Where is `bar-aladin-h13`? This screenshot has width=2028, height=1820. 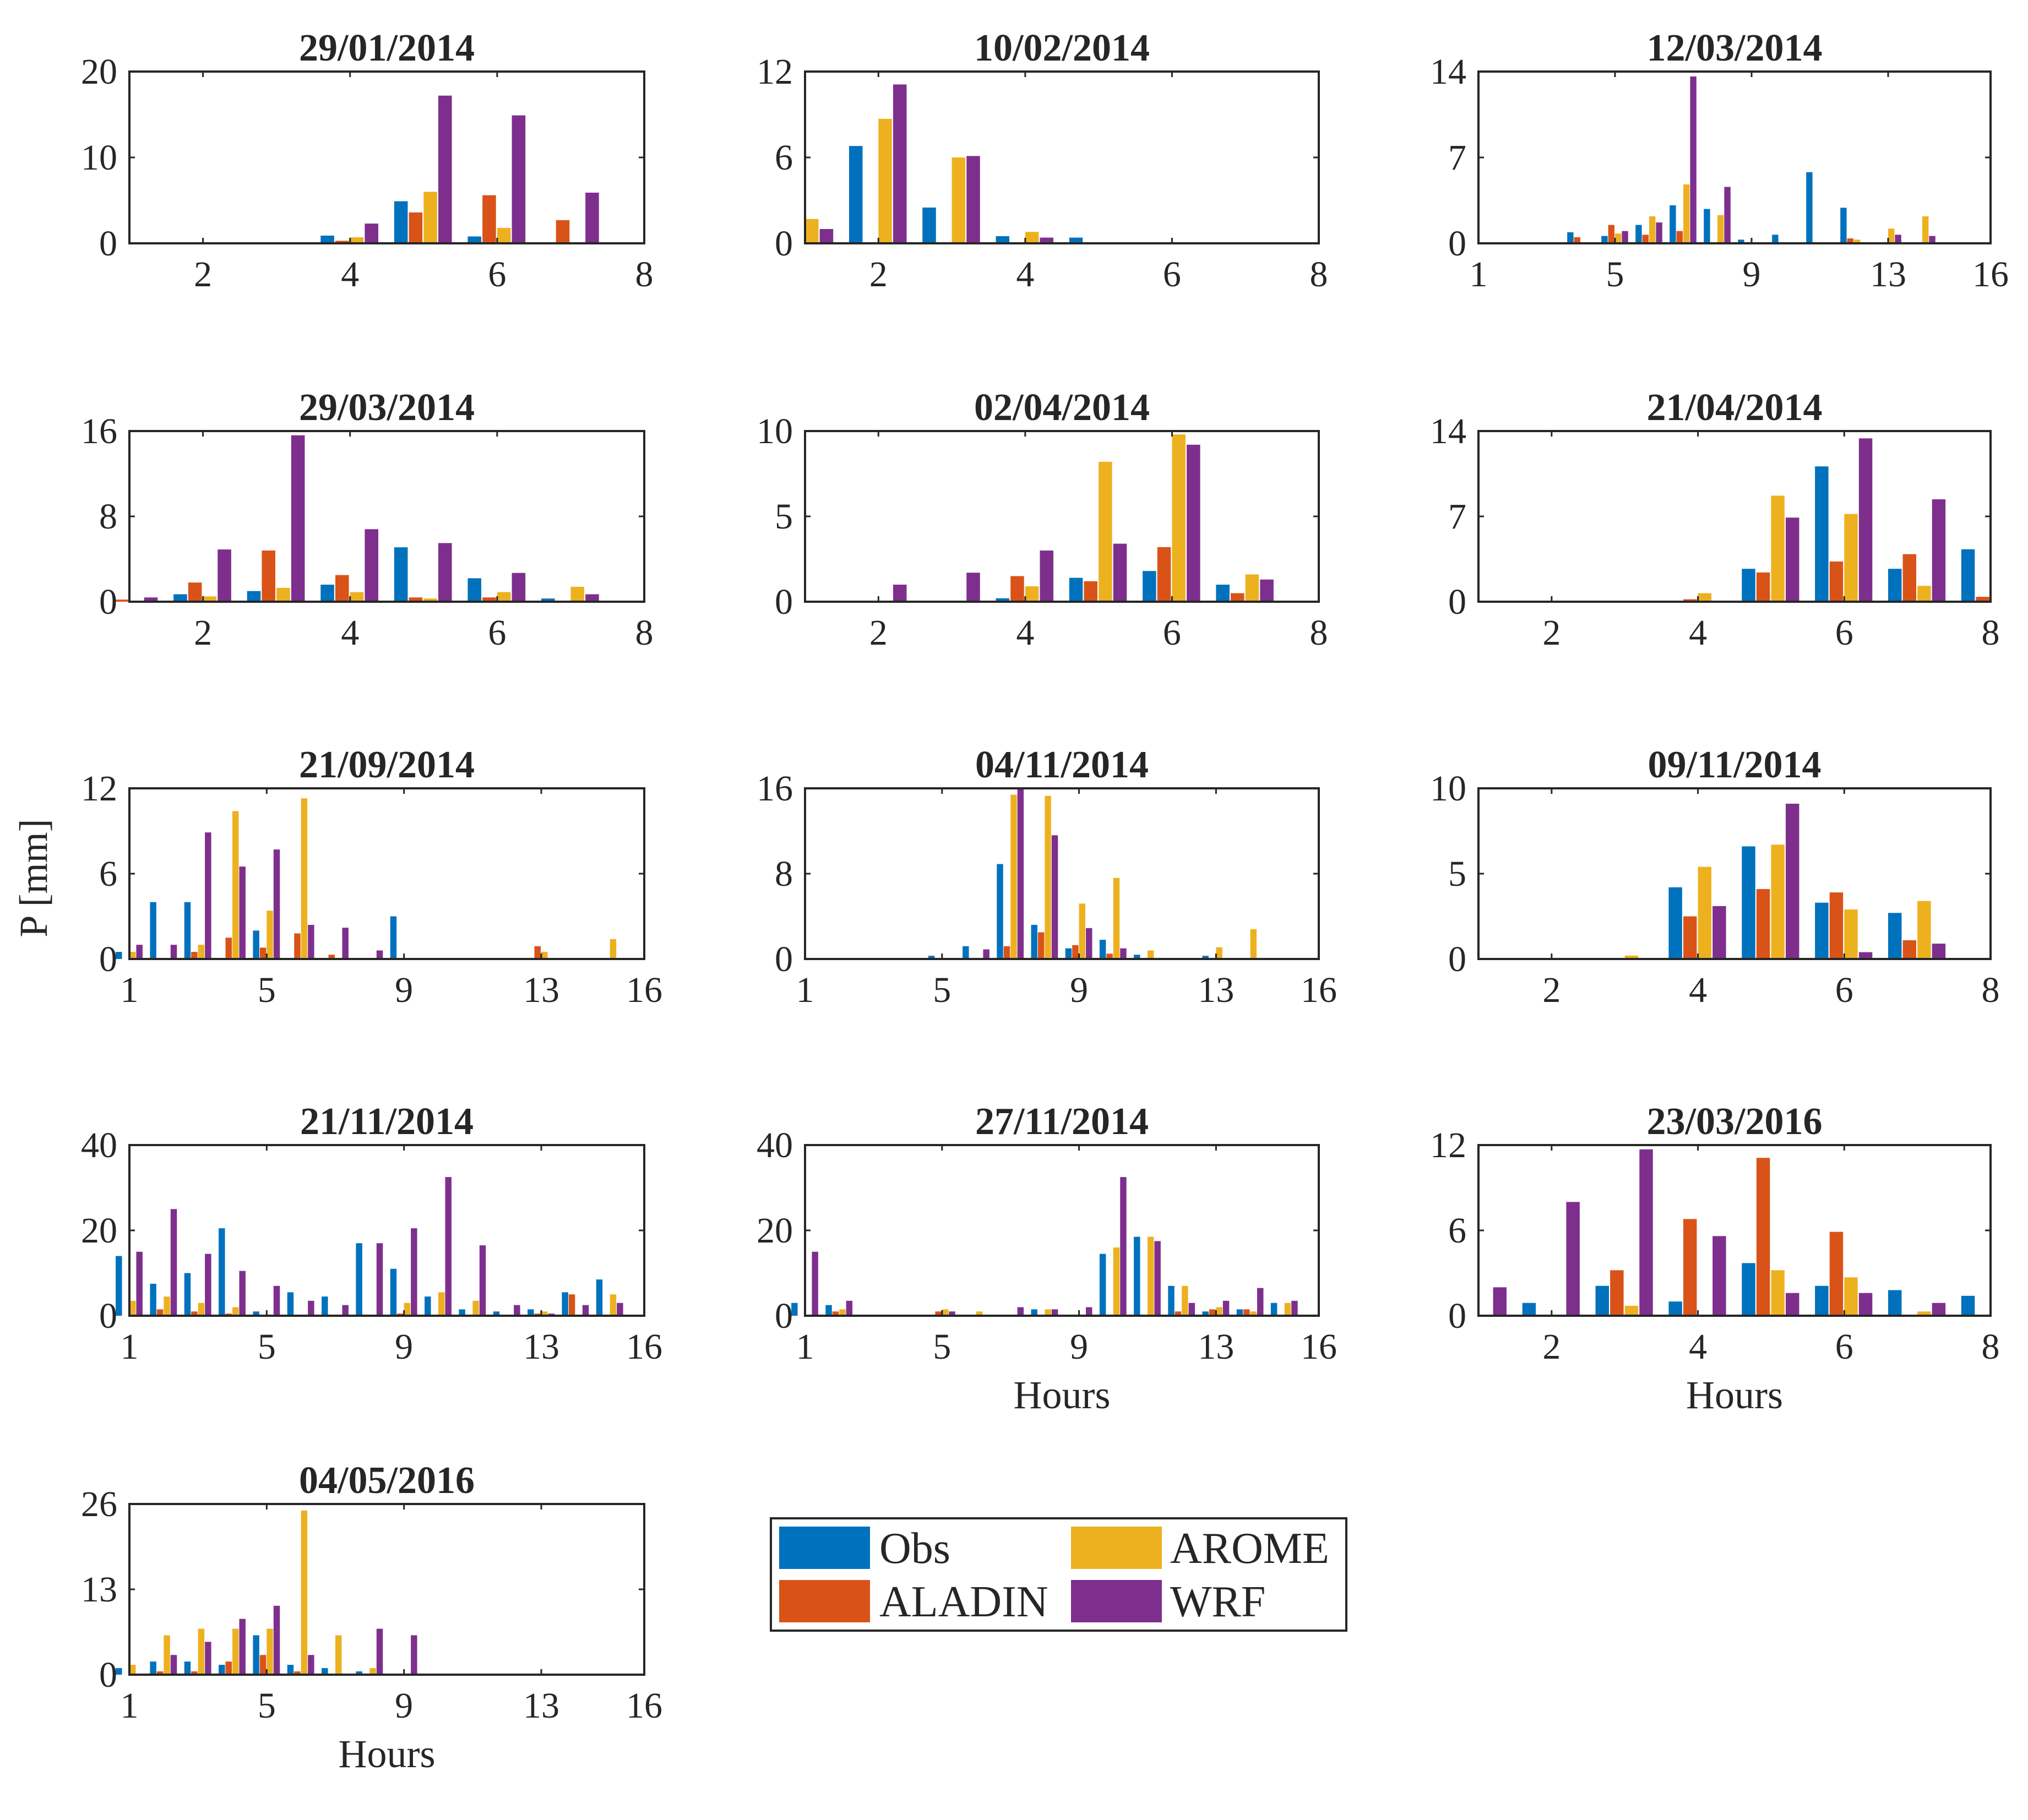 bar-aladin-h13 is located at coordinates (1213, 1312).